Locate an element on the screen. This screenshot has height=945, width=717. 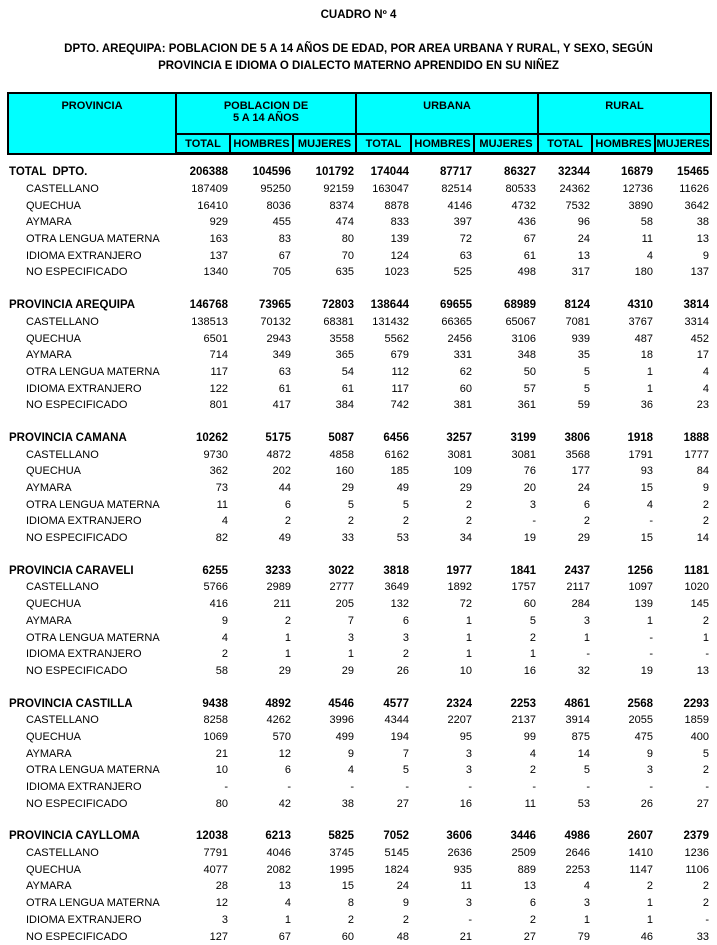
value-cell: 3767 is located at coordinates (641, 321).